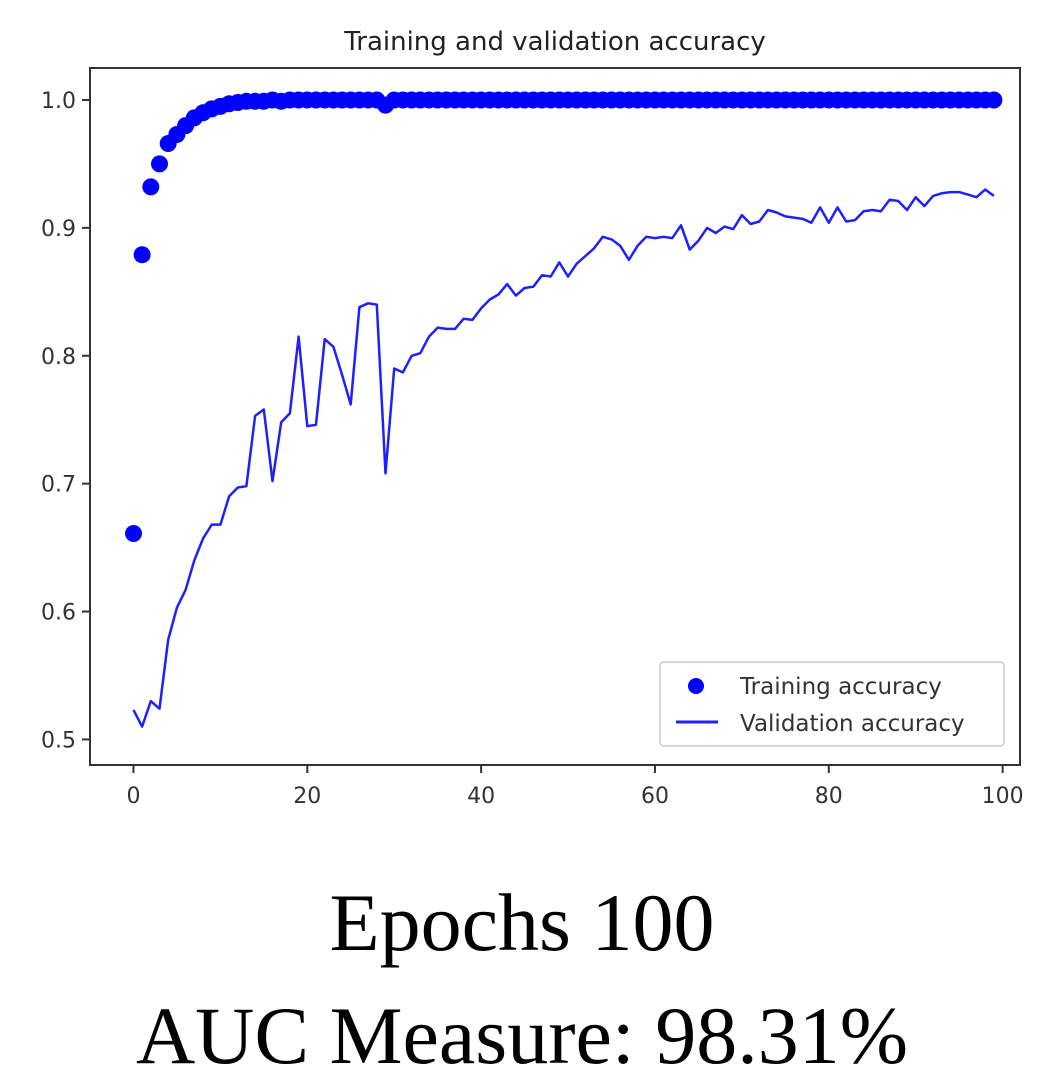 Image resolution: width=1044 pixels, height=1086 pixels. Describe the element at coordinates (852, 724) in the screenshot. I see `legend-validation-label: Validation accuracy` at that location.